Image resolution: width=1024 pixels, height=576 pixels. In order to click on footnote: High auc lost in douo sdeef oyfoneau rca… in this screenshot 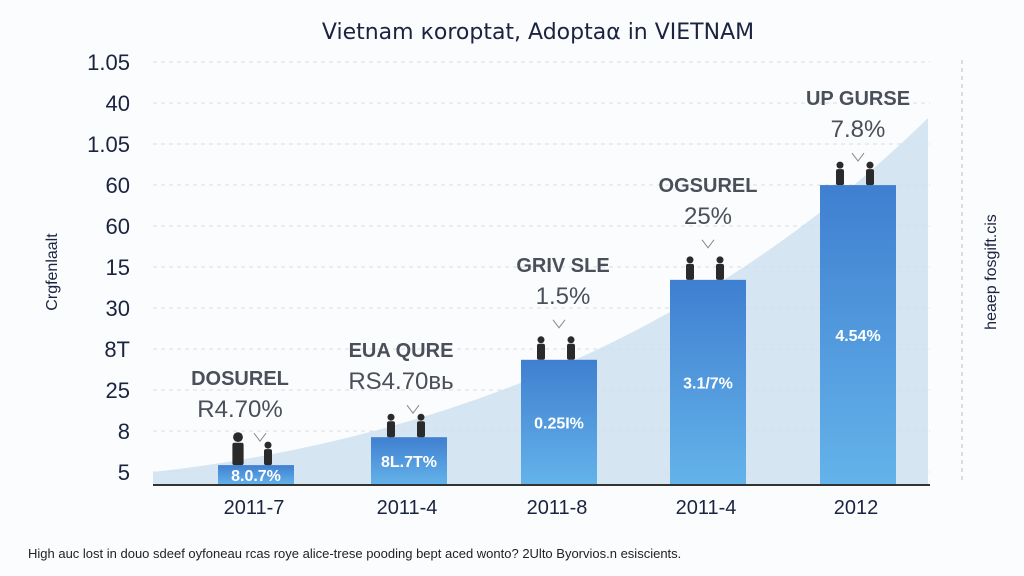, I will do `click(354, 553)`.